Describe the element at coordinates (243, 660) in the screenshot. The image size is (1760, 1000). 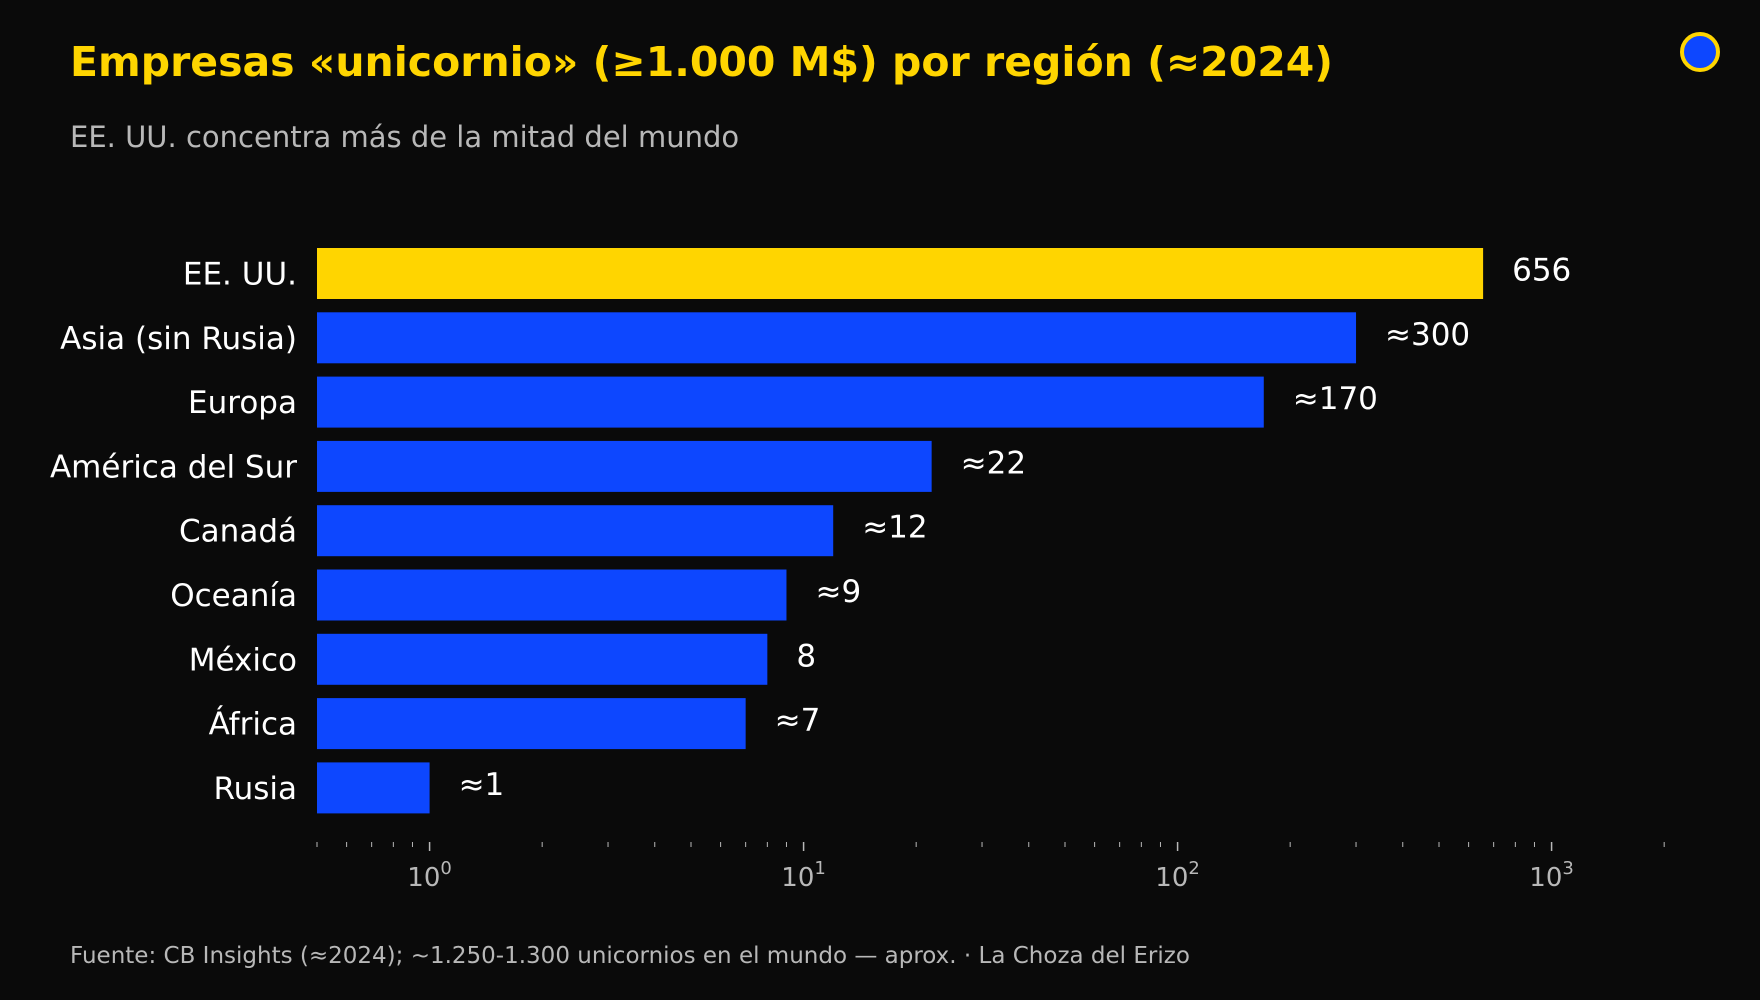
I see `category-label: México` at that location.